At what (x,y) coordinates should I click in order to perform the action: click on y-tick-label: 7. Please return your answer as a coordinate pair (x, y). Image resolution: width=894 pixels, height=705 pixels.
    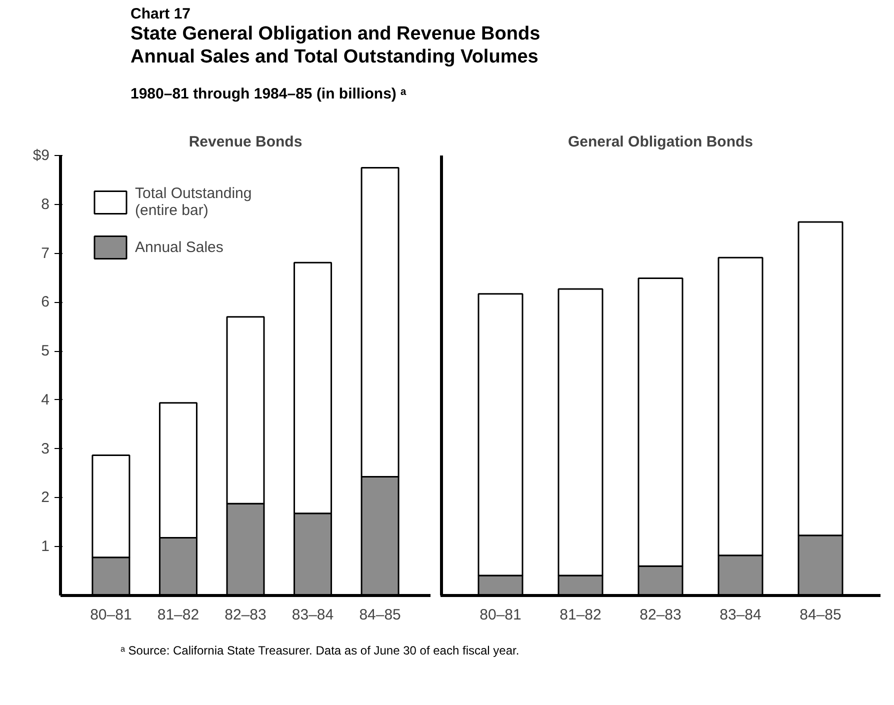
    Looking at the image, I should click on (45, 253).